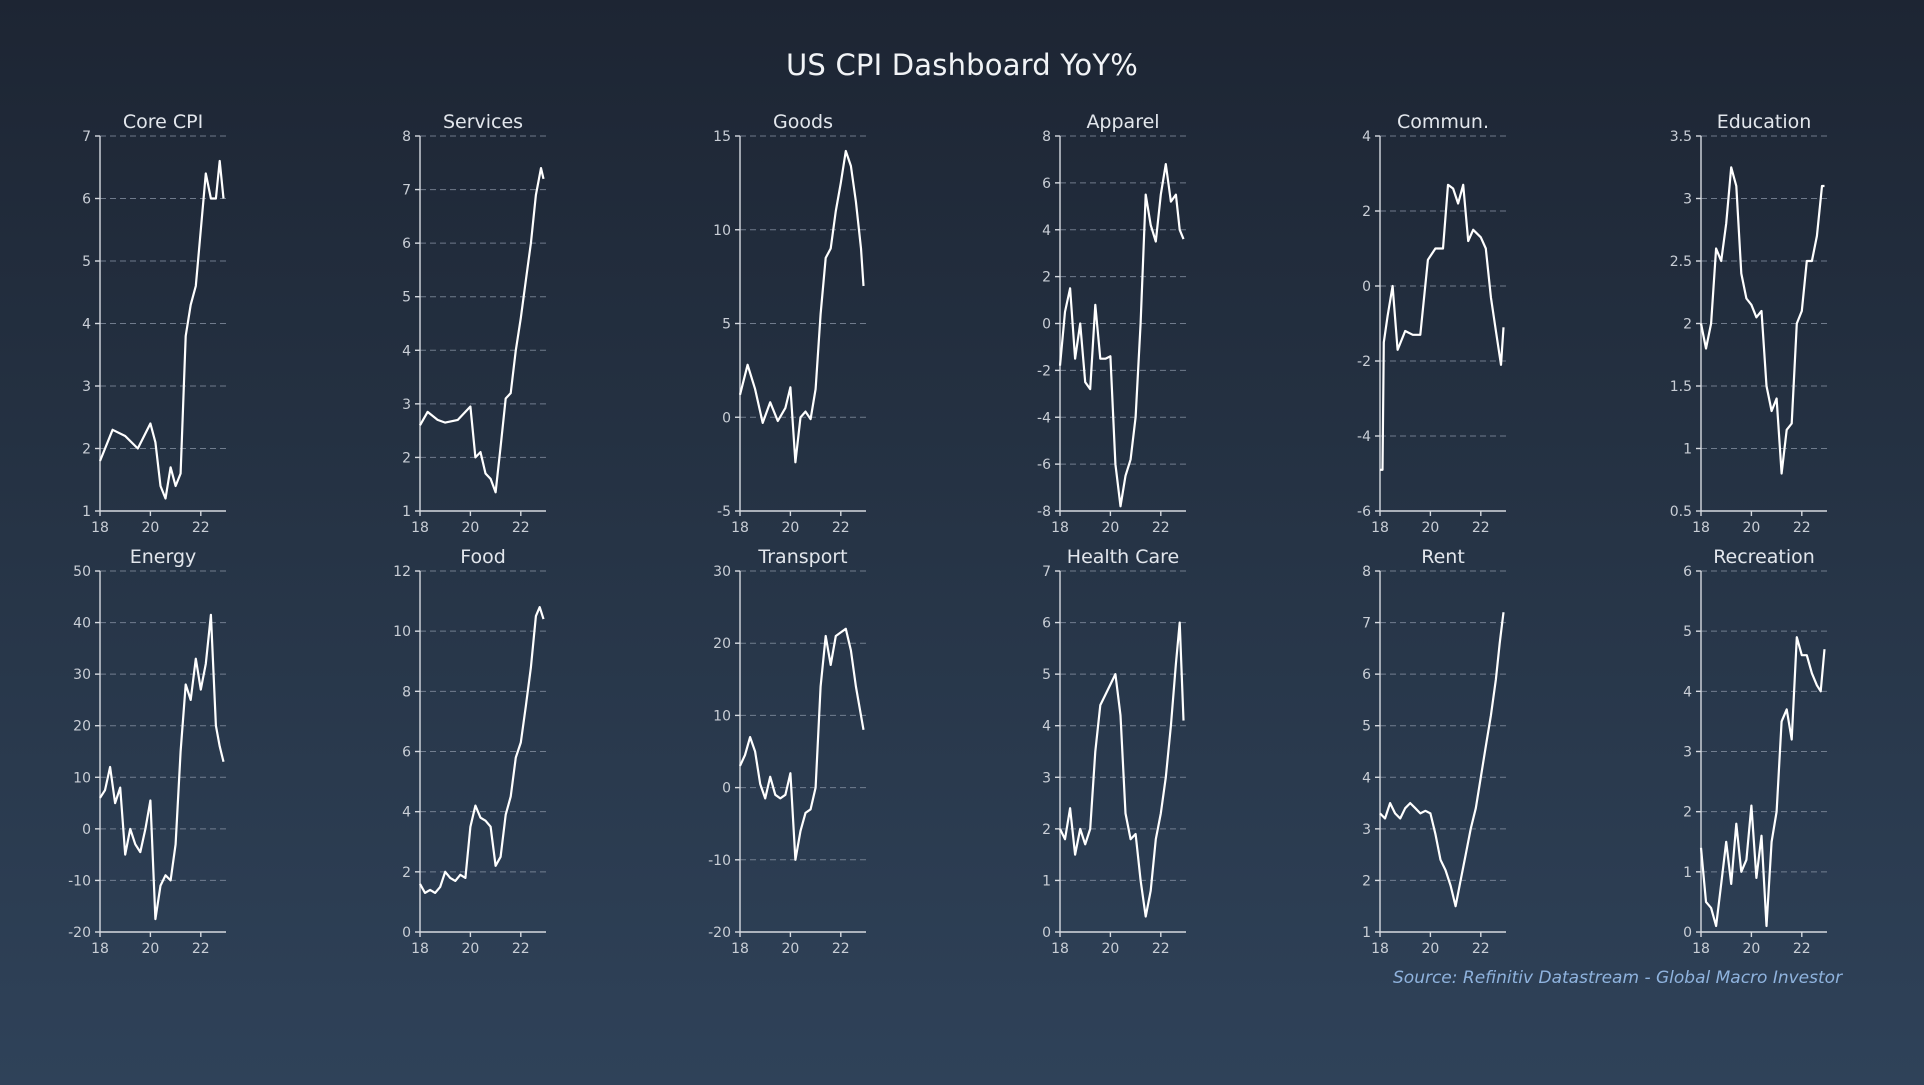  What do you see at coordinates (1681, 137) in the screenshot?
I see `y-tick-label: 3.5` at bounding box center [1681, 137].